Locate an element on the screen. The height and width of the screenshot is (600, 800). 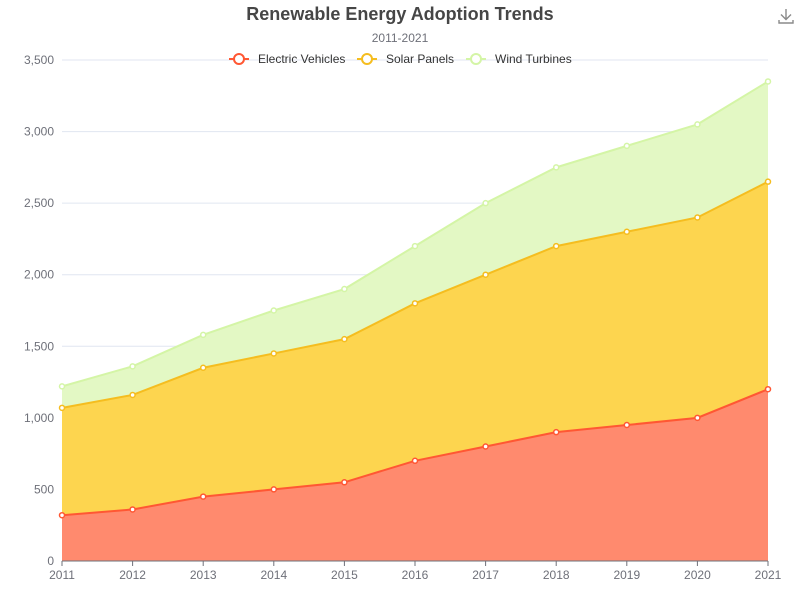
download-icon is located at coordinates (786, 16).